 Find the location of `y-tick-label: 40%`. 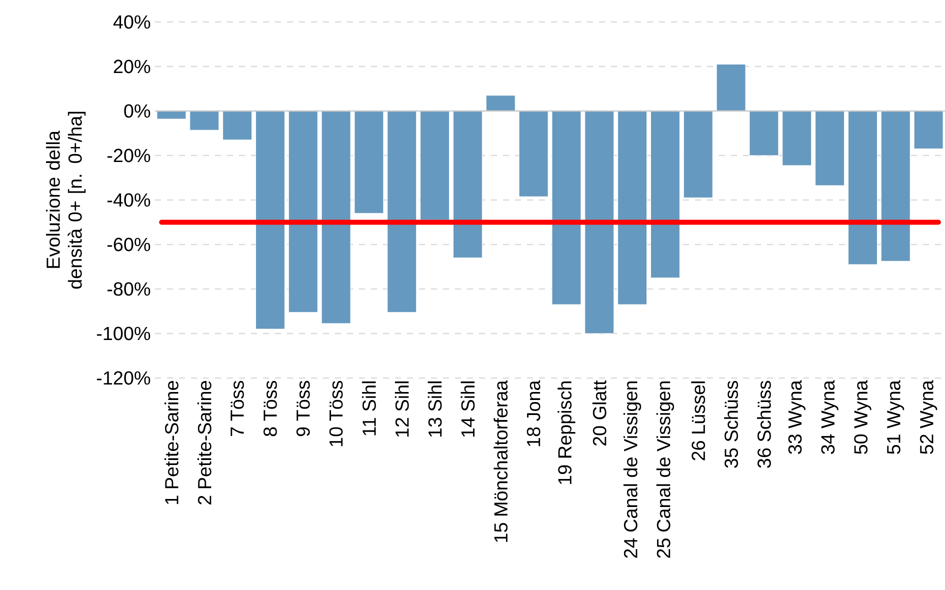

y-tick-label: 40% is located at coordinates (131, 22).